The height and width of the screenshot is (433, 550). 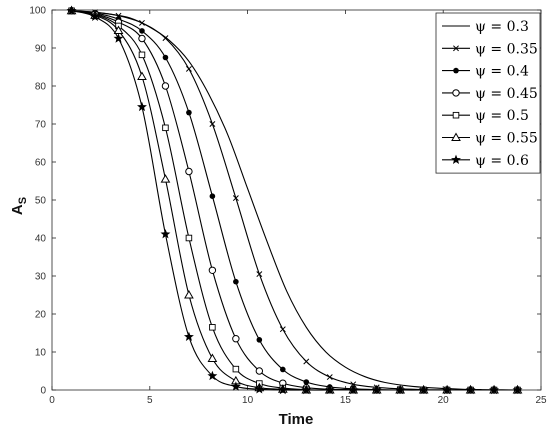 I want to click on legend-item: ψ = 0.45, so click(x=490, y=94).